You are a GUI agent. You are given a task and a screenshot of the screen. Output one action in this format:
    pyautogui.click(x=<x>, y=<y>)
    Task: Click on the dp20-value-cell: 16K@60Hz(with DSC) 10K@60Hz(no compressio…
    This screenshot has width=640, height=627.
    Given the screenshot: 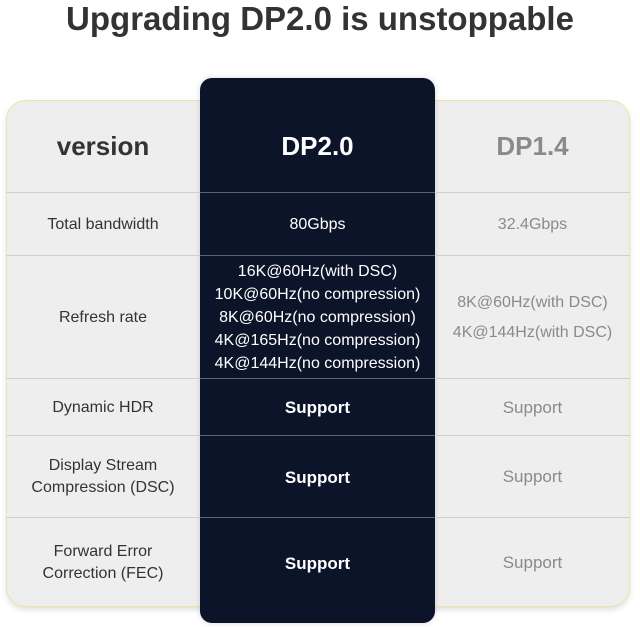 What is the action you would take?
    pyautogui.click(x=317, y=317)
    